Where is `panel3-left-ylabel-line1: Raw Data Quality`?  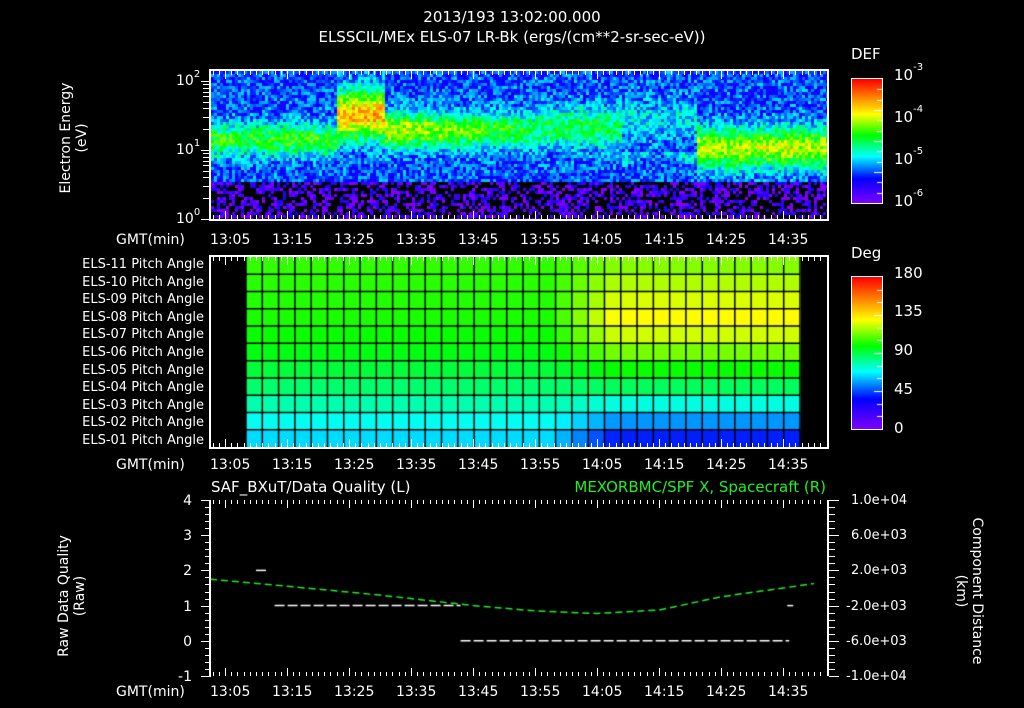
panel3-left-ylabel-line1: Raw Data Quality is located at coordinates (64, 596).